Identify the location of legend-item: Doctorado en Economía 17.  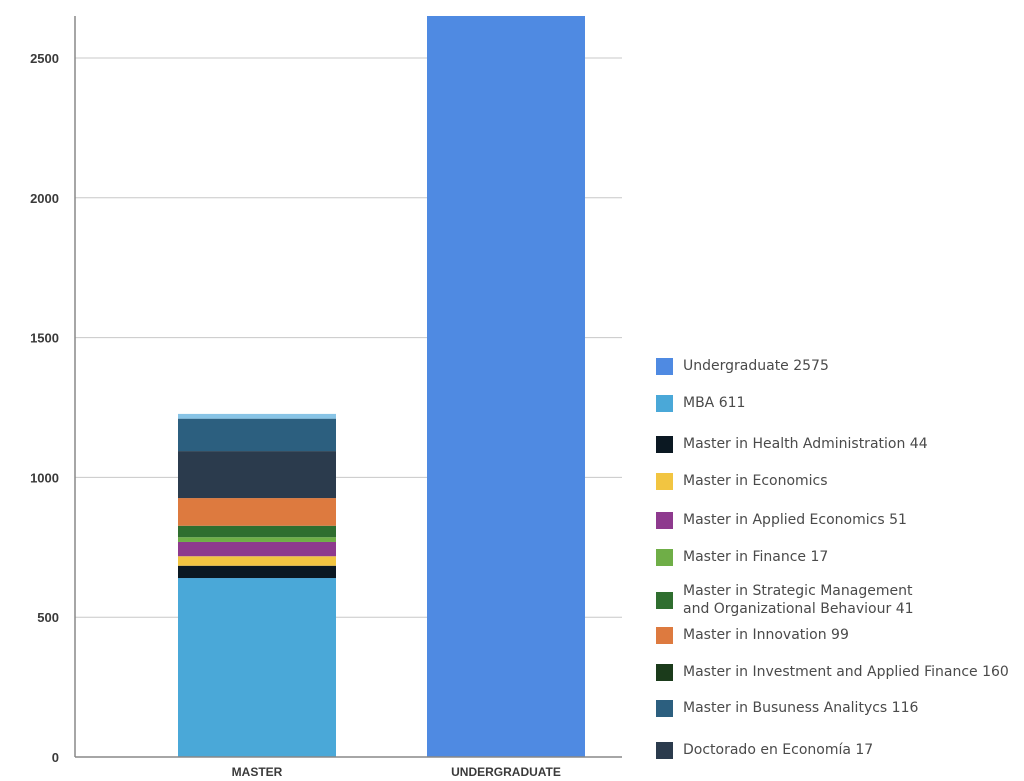
(764, 750).